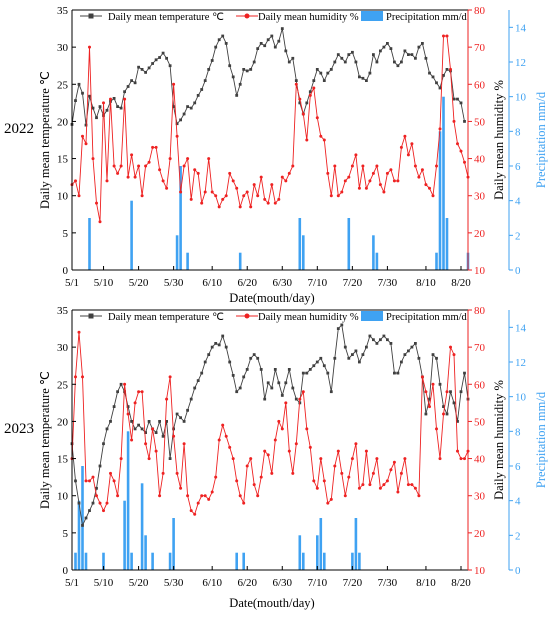 This screenshot has width=550, height=617. What do you see at coordinates (541, 439) in the screenshot?
I see `precipitation-axis-title-2023: Precipitation mm/d` at bounding box center [541, 439].